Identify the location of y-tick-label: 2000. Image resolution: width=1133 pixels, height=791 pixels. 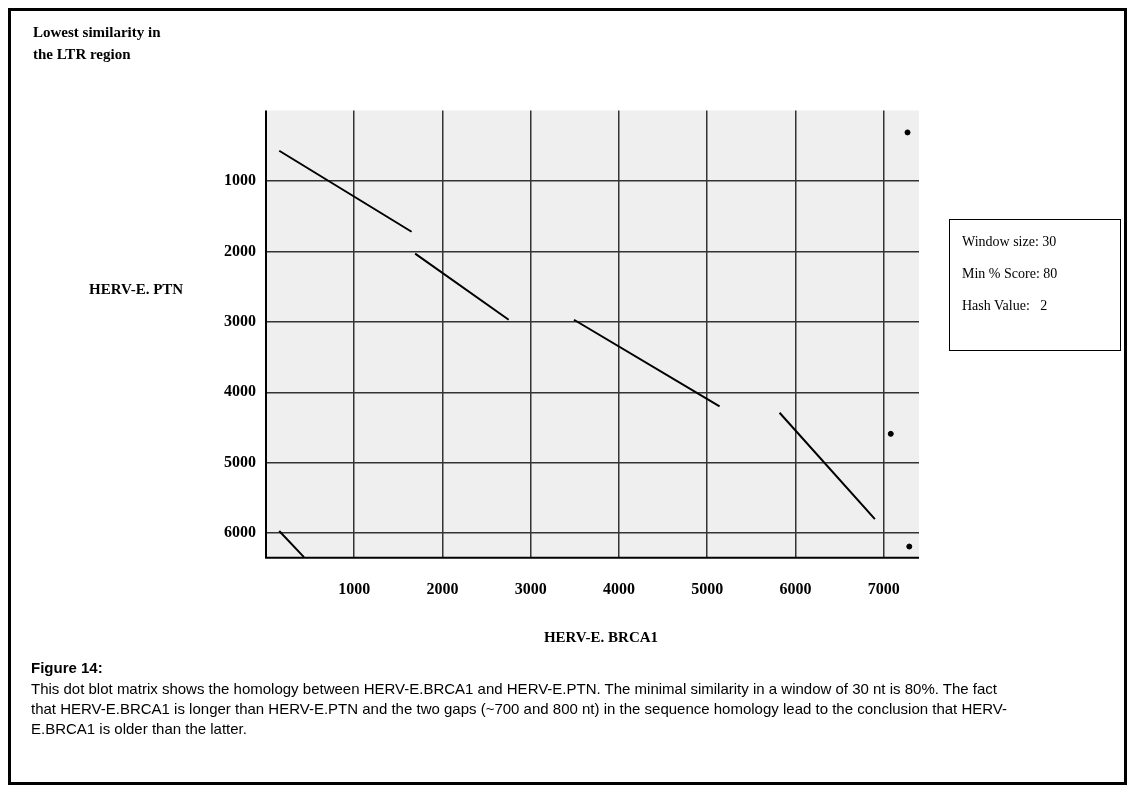
(240, 250).